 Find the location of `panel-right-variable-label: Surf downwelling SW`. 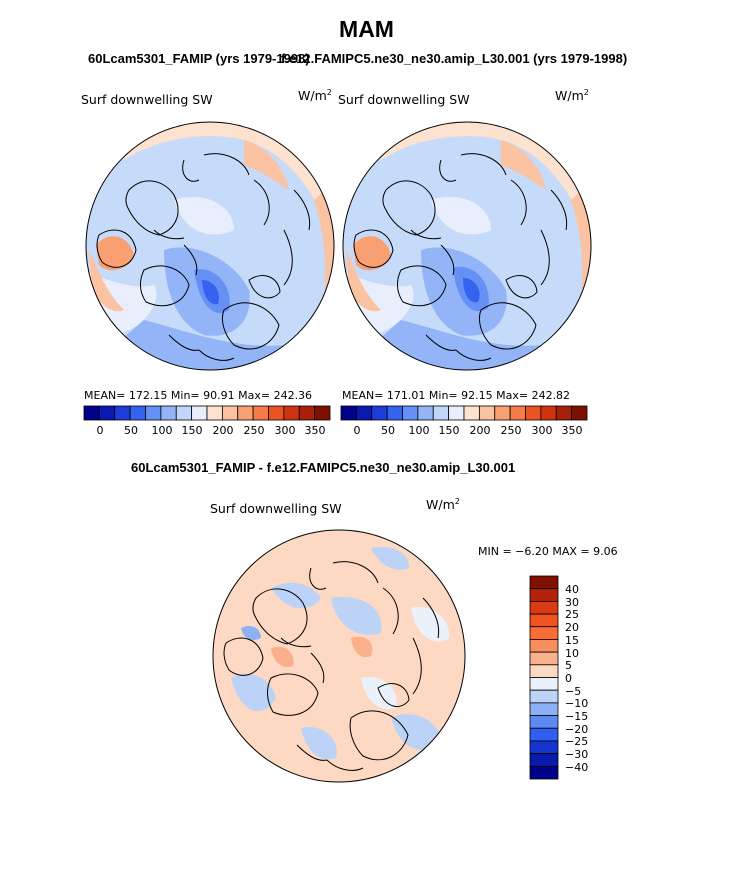

panel-right-variable-label: Surf downwelling SW is located at coordinates (404, 99).